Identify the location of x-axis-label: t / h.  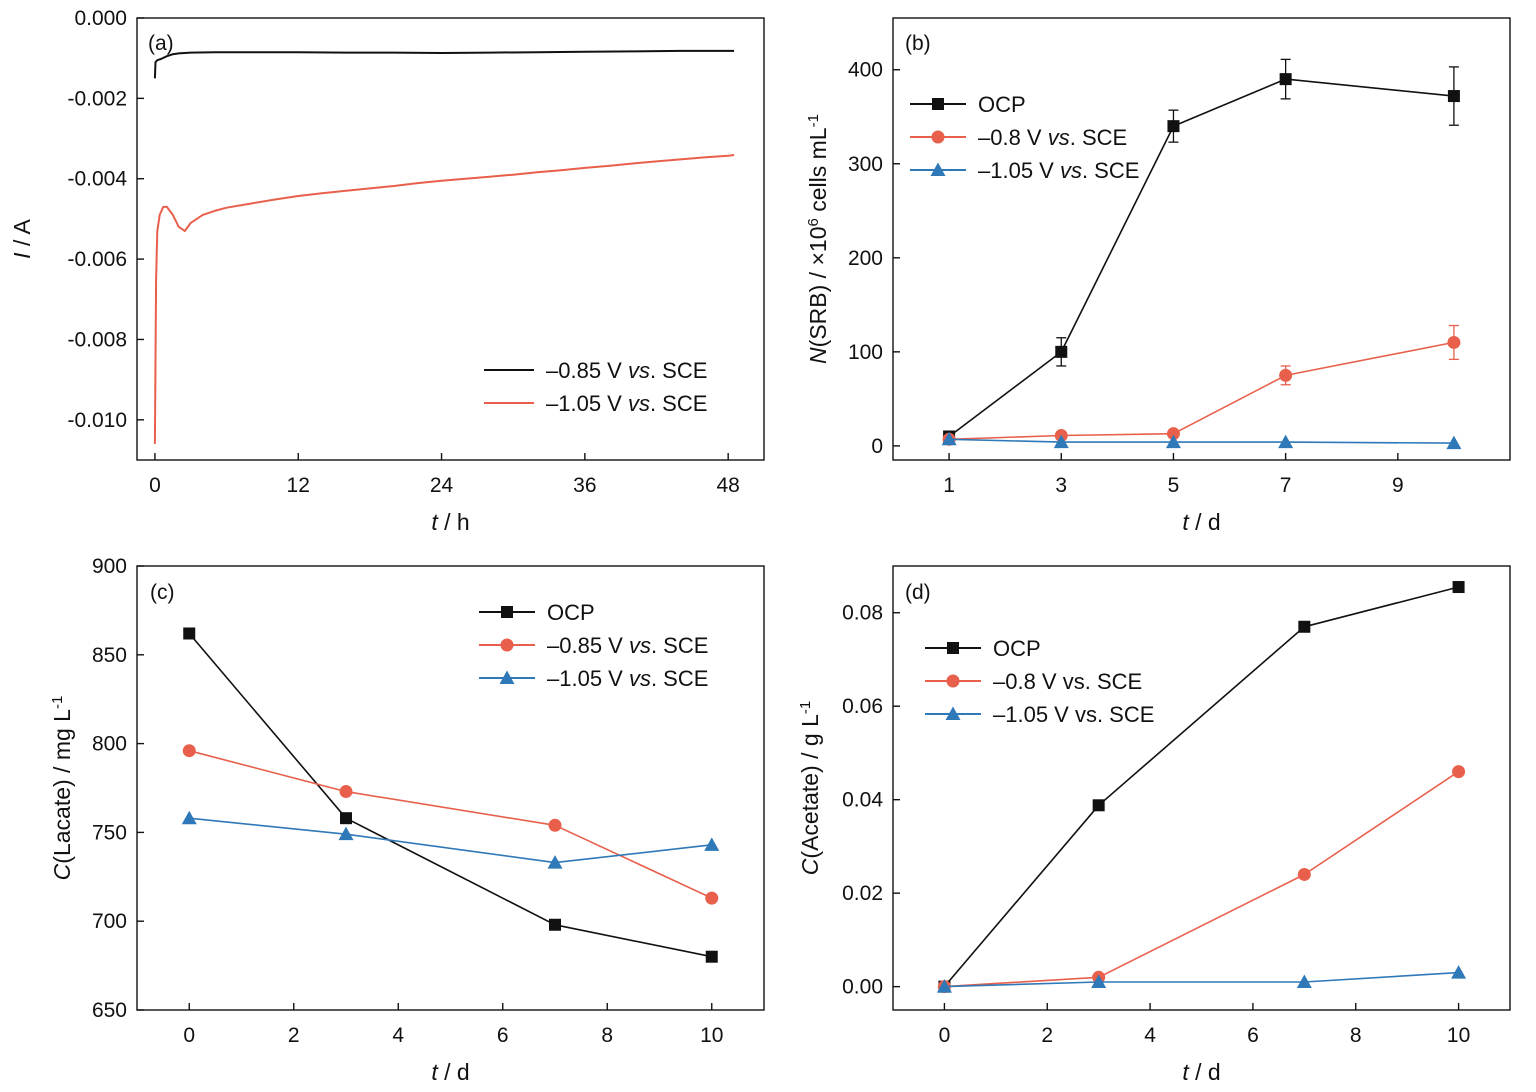
(450, 522).